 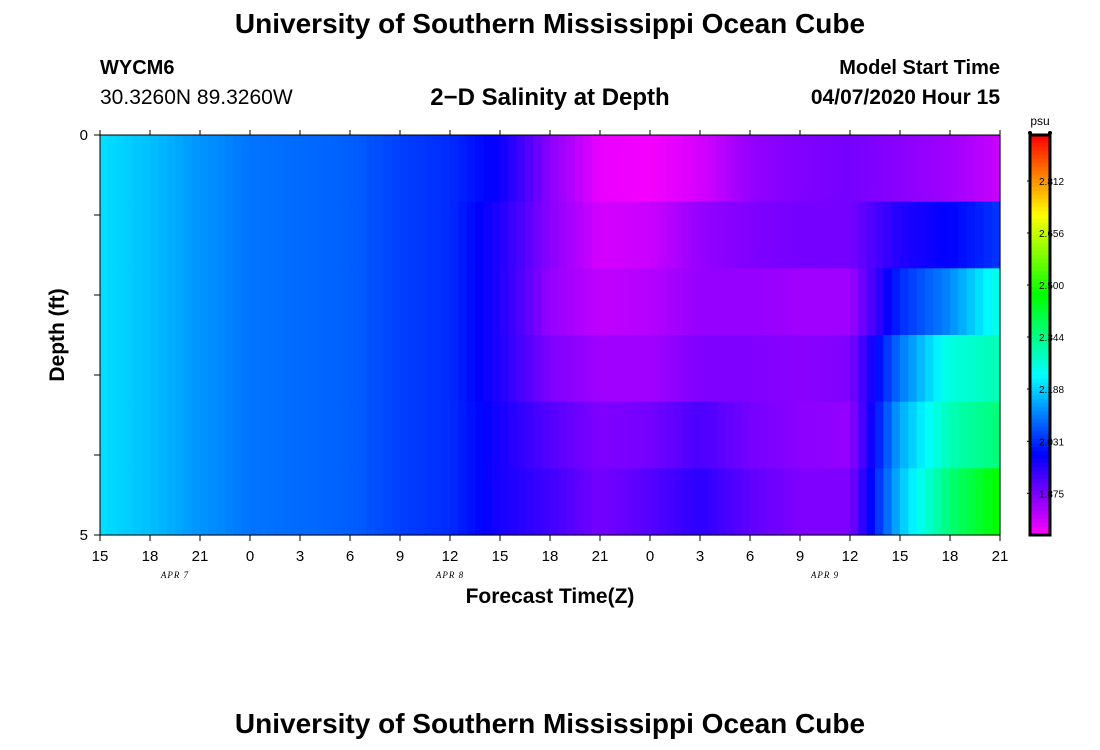 I want to click on x-tick-label: 3, so click(x=300, y=556).